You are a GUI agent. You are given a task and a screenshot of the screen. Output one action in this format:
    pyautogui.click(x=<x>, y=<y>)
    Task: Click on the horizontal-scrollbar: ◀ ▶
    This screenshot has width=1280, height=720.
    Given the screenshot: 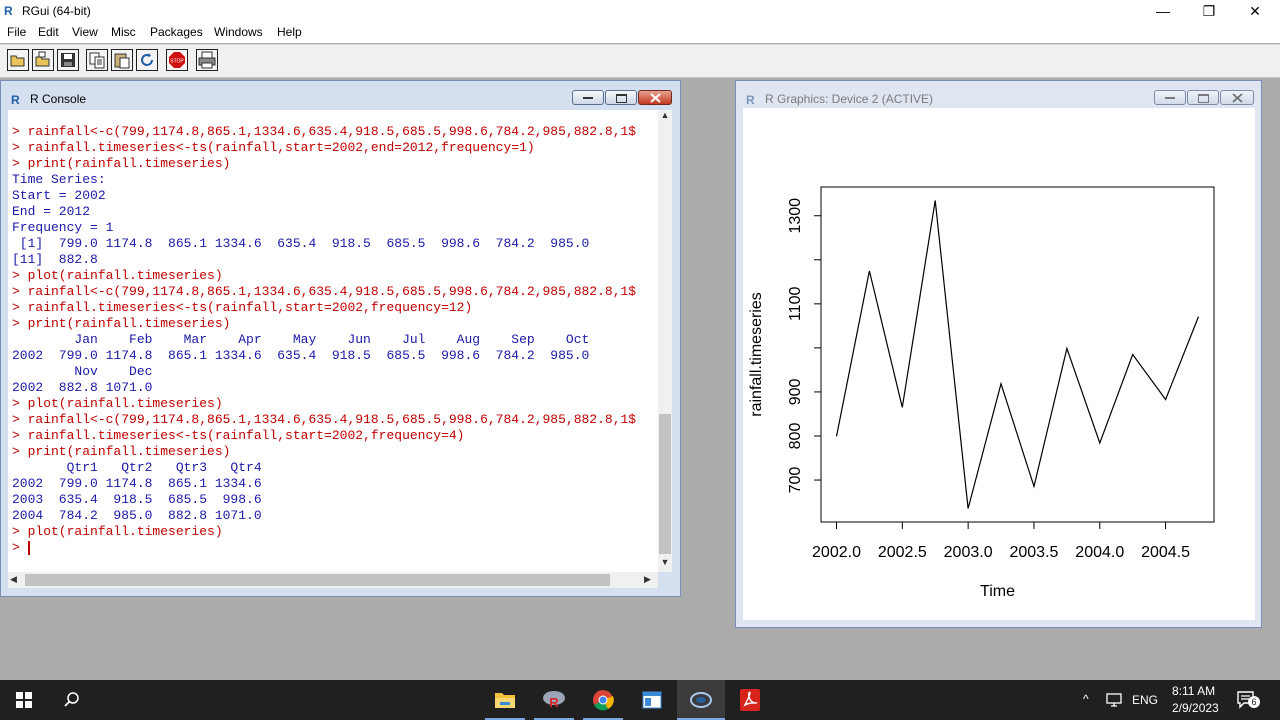 What is the action you would take?
    pyautogui.click(x=333, y=580)
    